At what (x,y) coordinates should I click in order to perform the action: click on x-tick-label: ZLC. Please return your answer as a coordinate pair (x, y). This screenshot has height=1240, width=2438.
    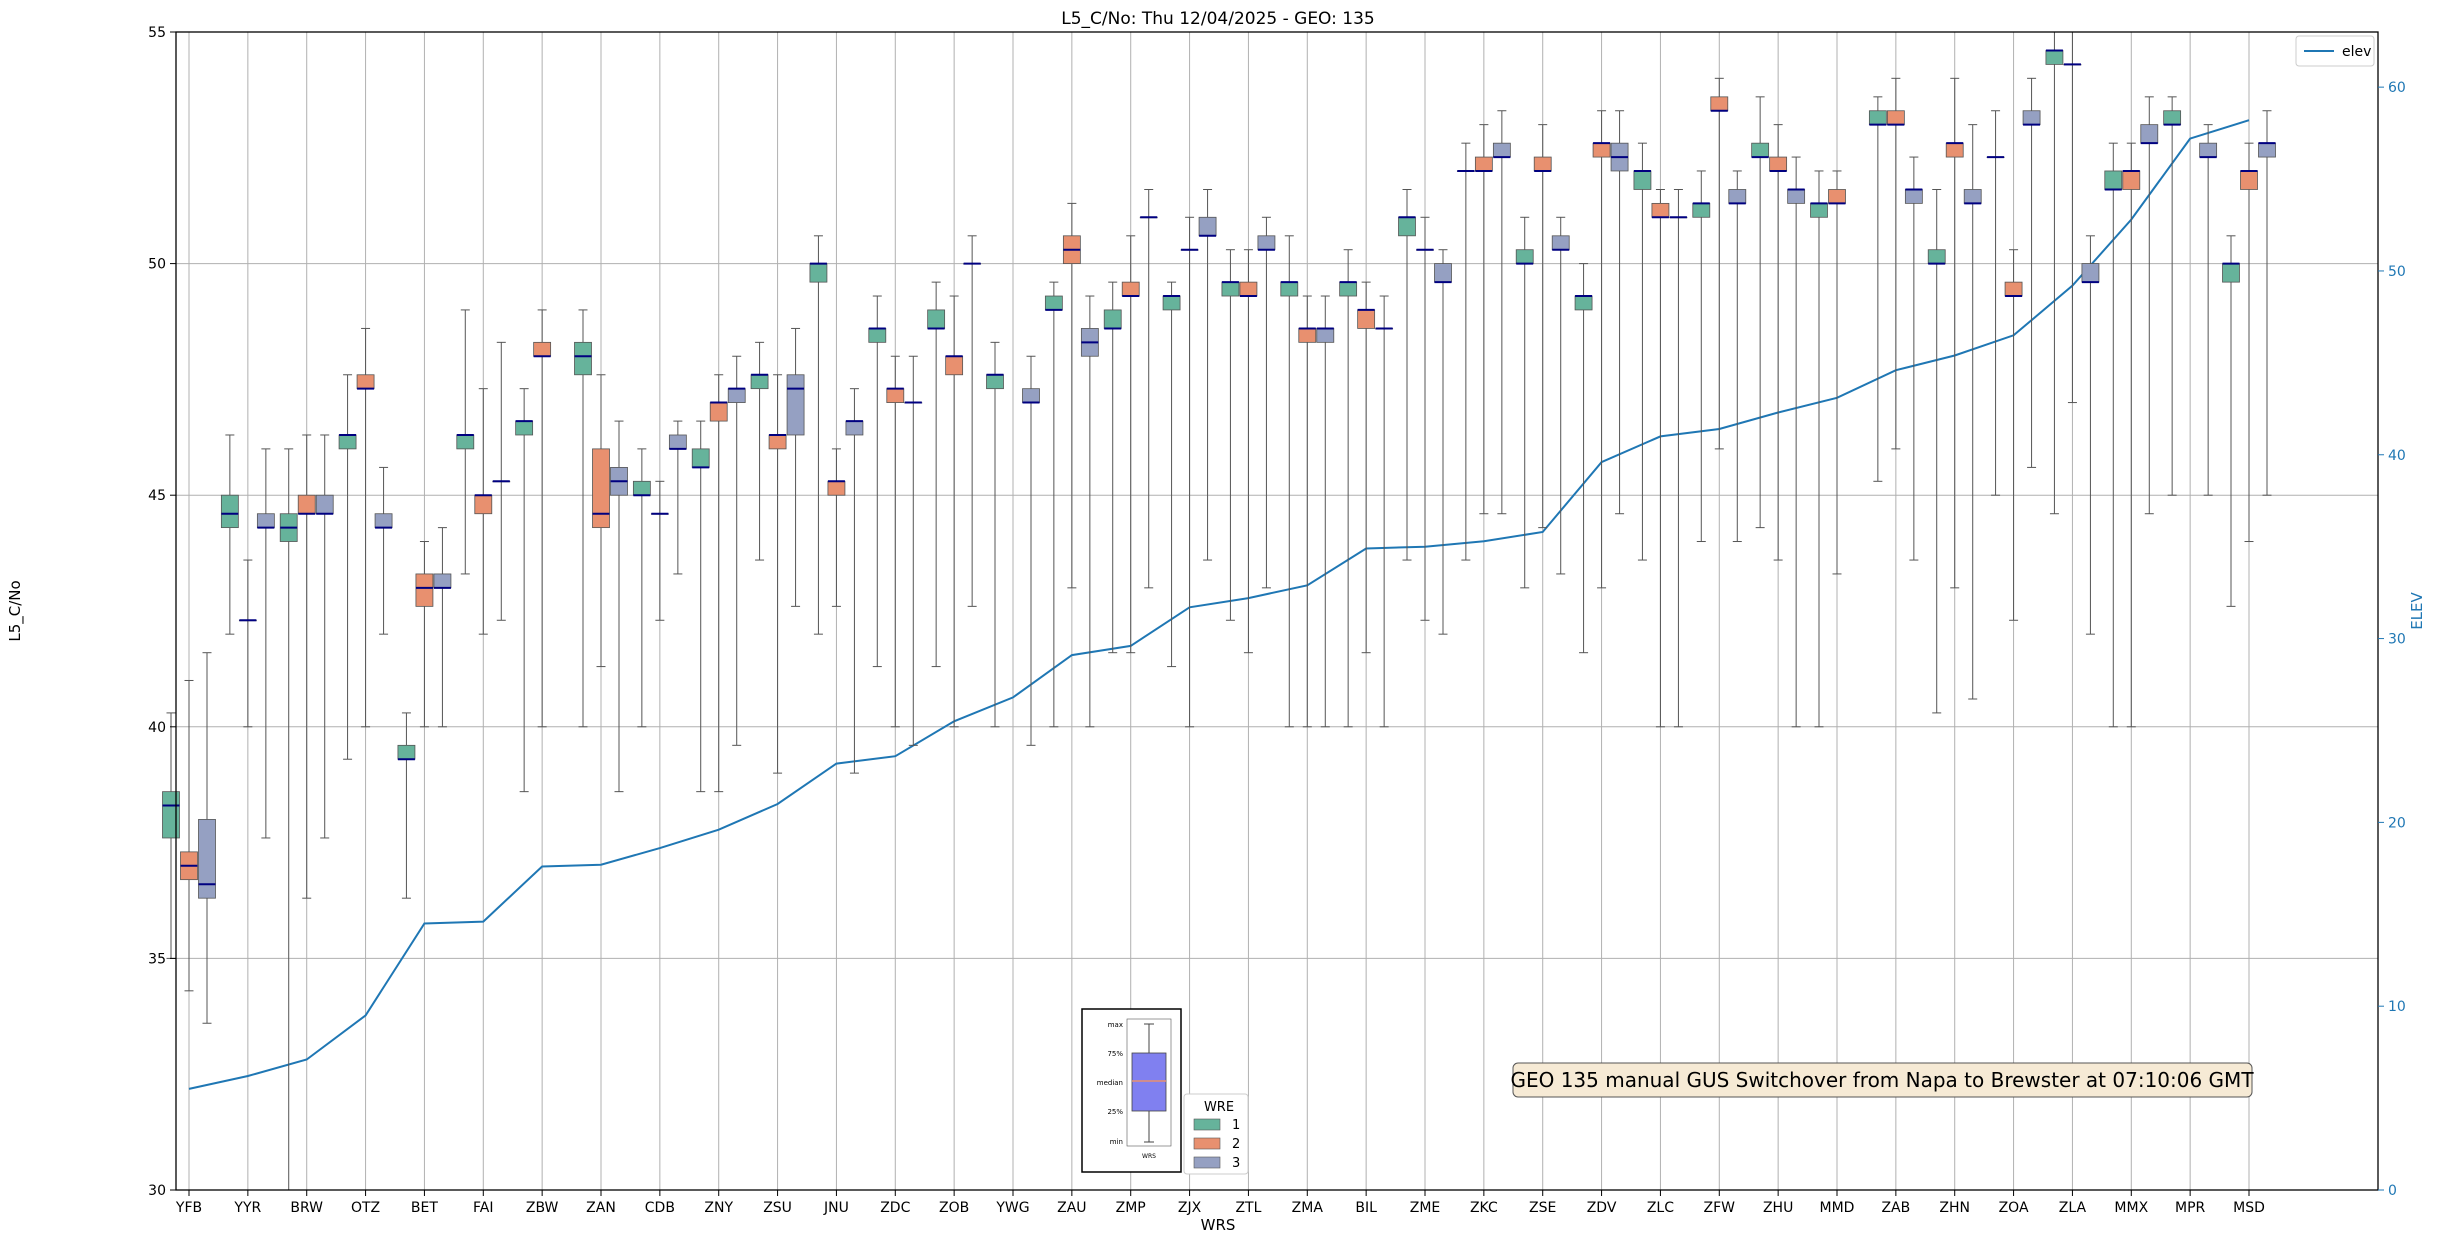
    Looking at the image, I should click on (1660, 1208).